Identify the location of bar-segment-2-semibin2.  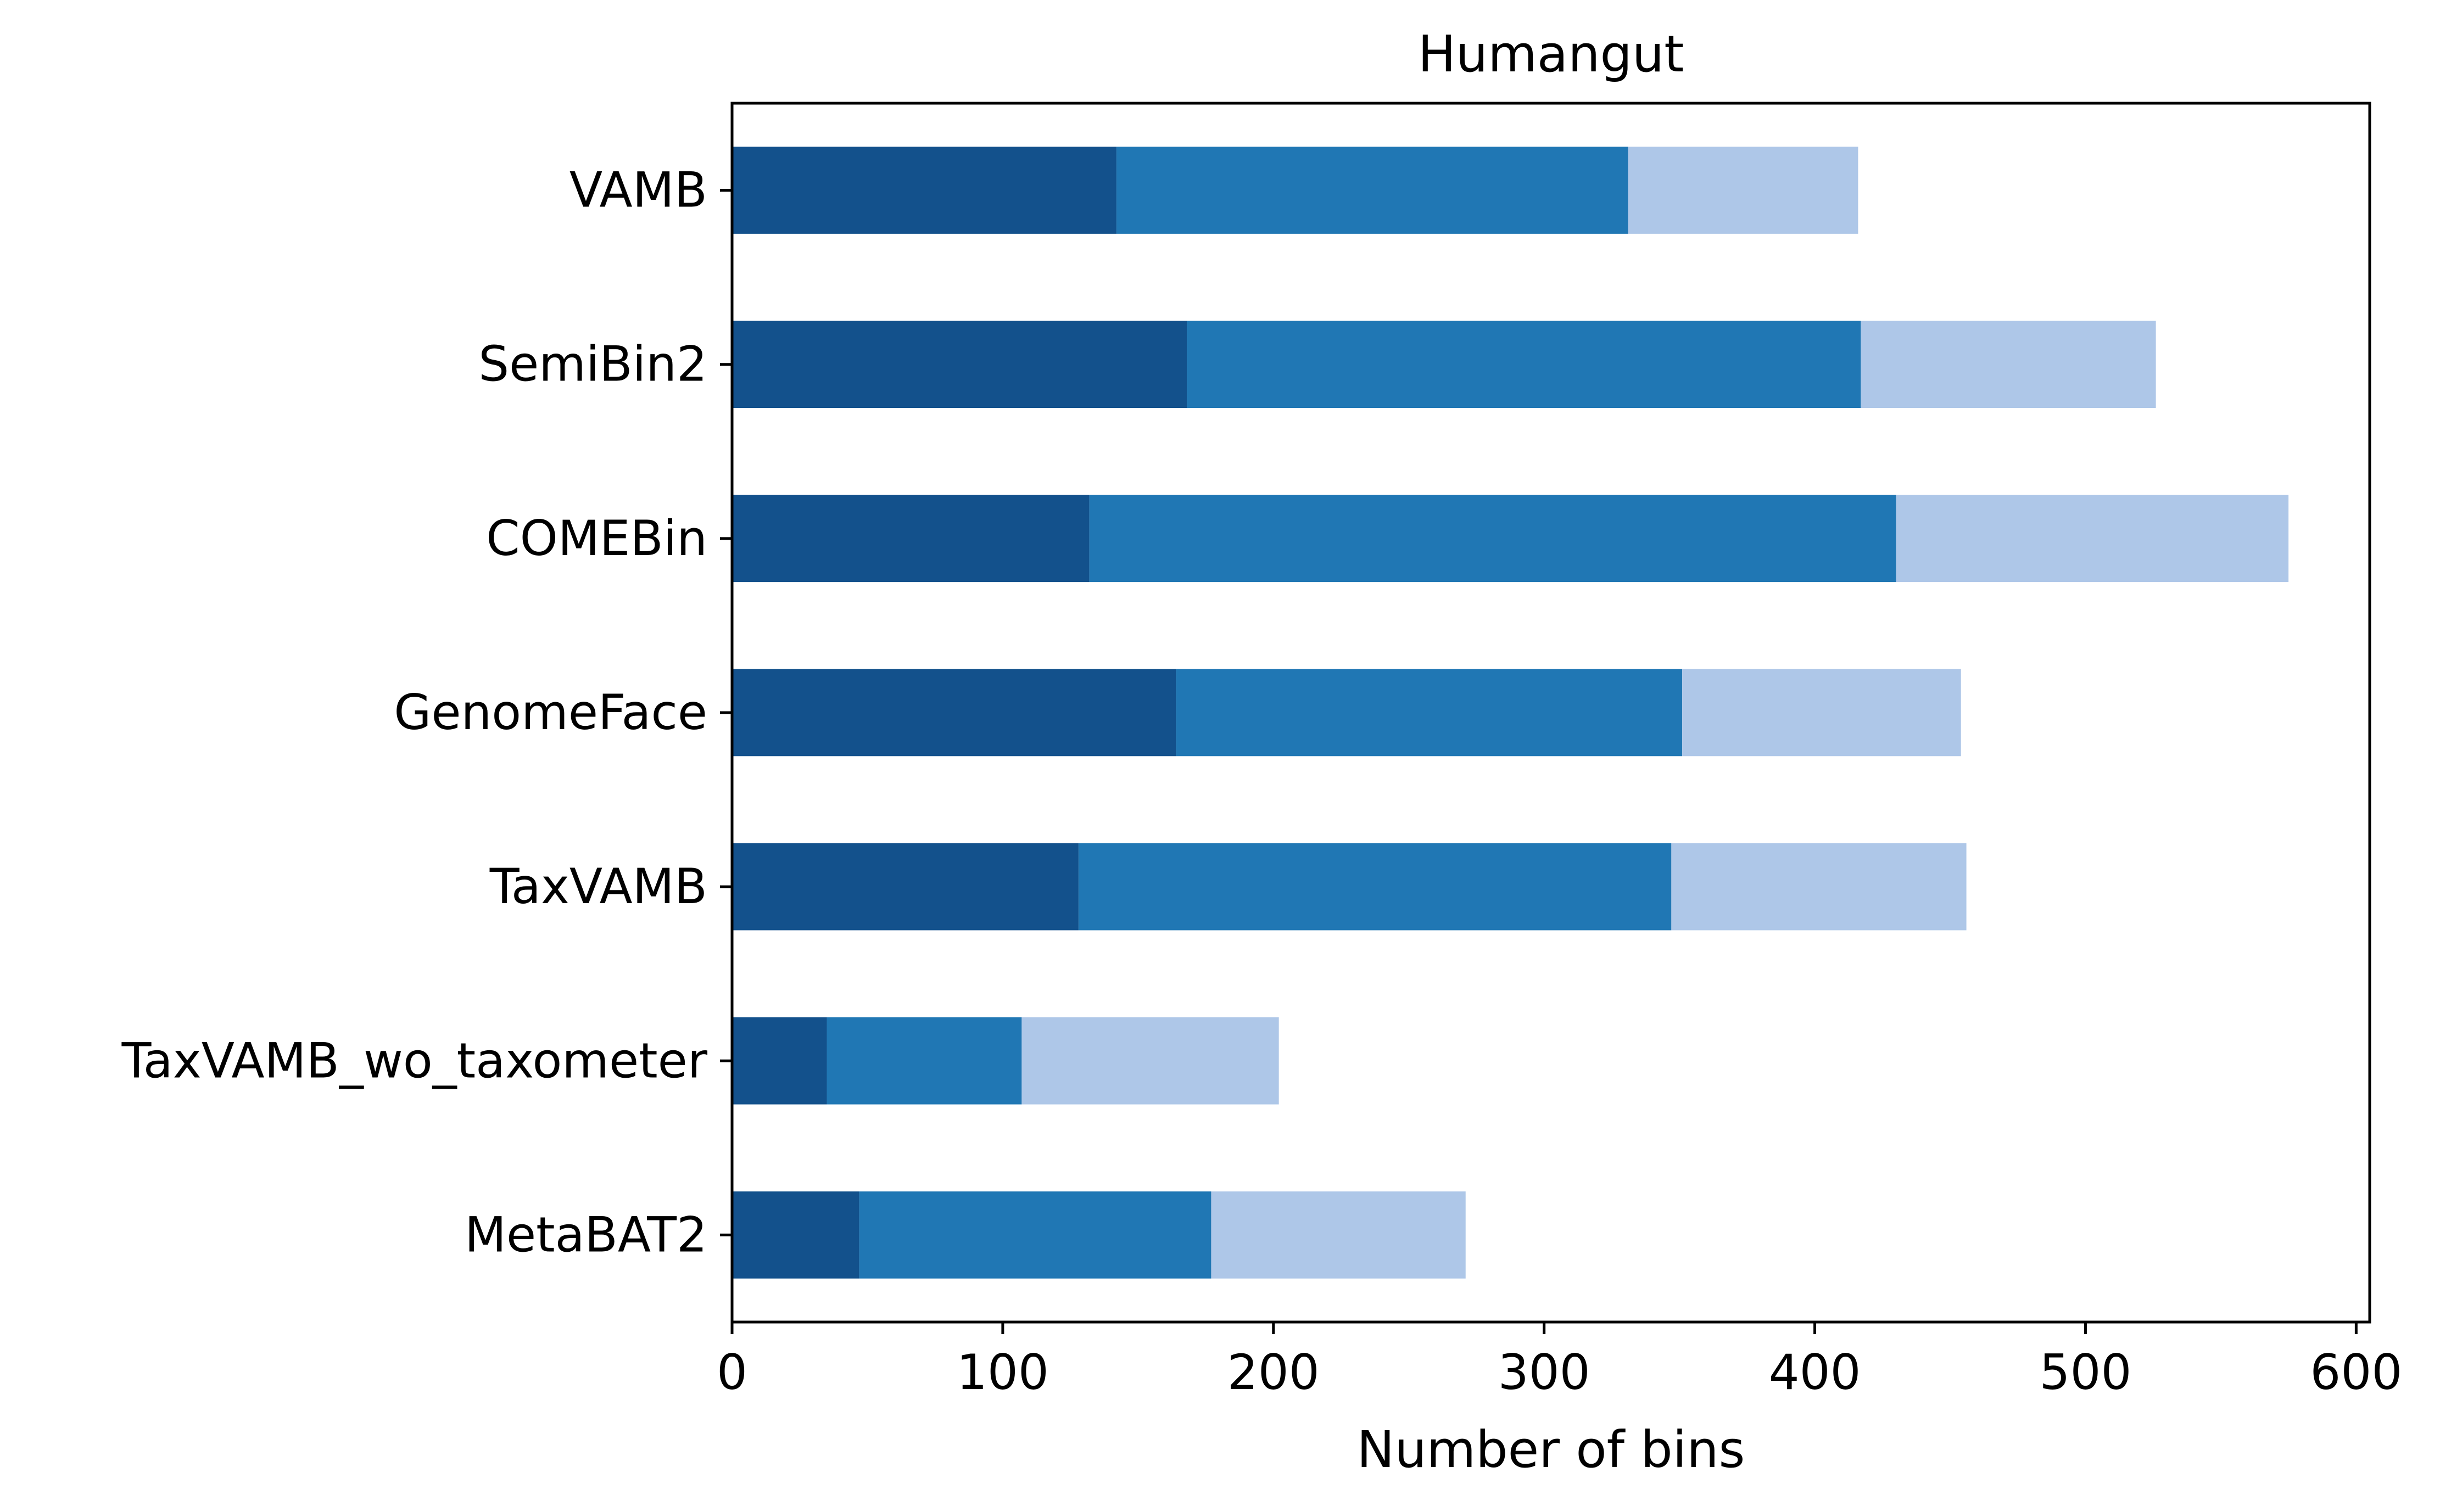
(1524, 364).